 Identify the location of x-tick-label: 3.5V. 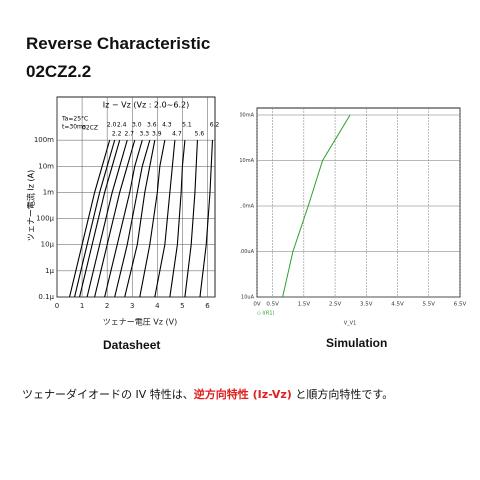
(366, 305).